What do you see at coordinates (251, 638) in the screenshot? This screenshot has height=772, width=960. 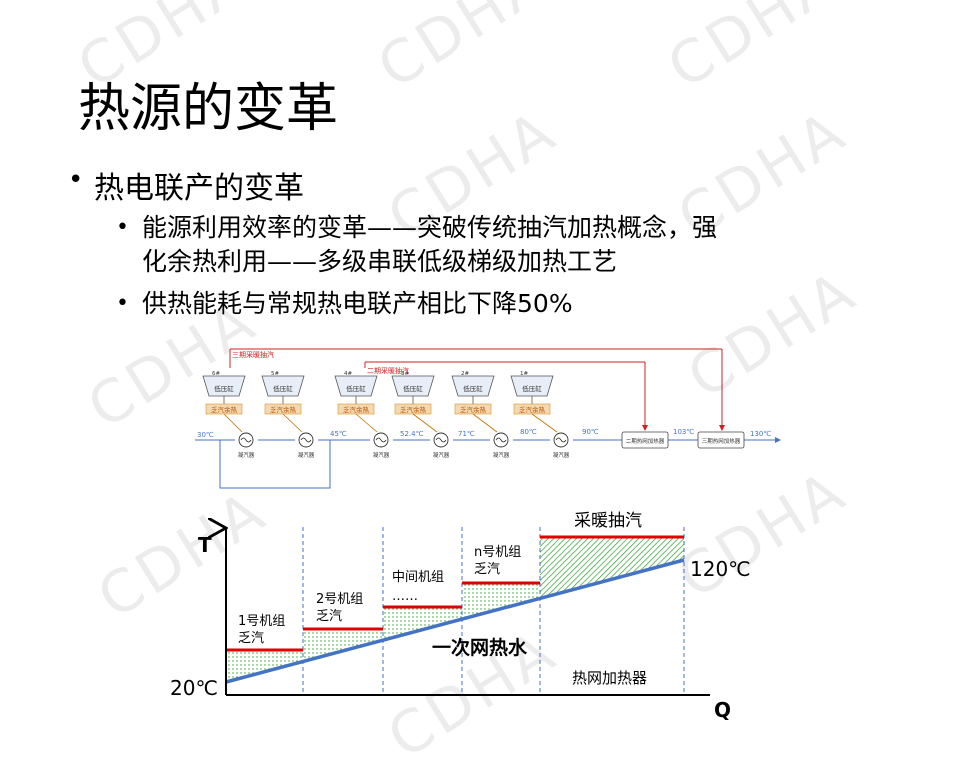 I see `stage-label-1b: 乏汽` at bounding box center [251, 638].